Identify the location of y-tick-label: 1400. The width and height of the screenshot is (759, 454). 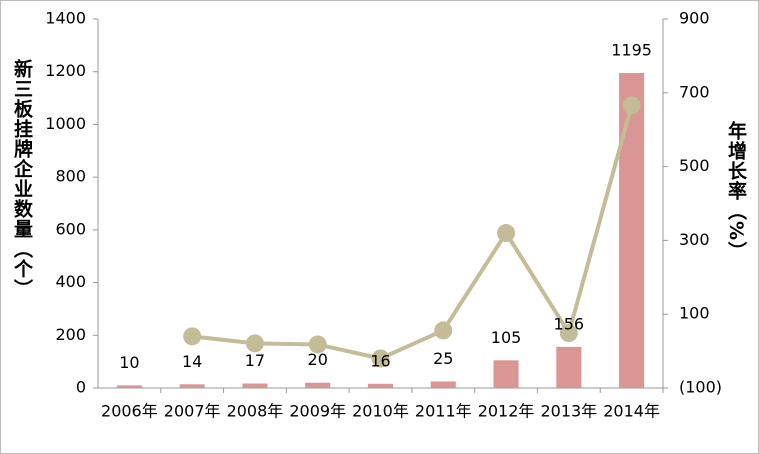
(65, 18).